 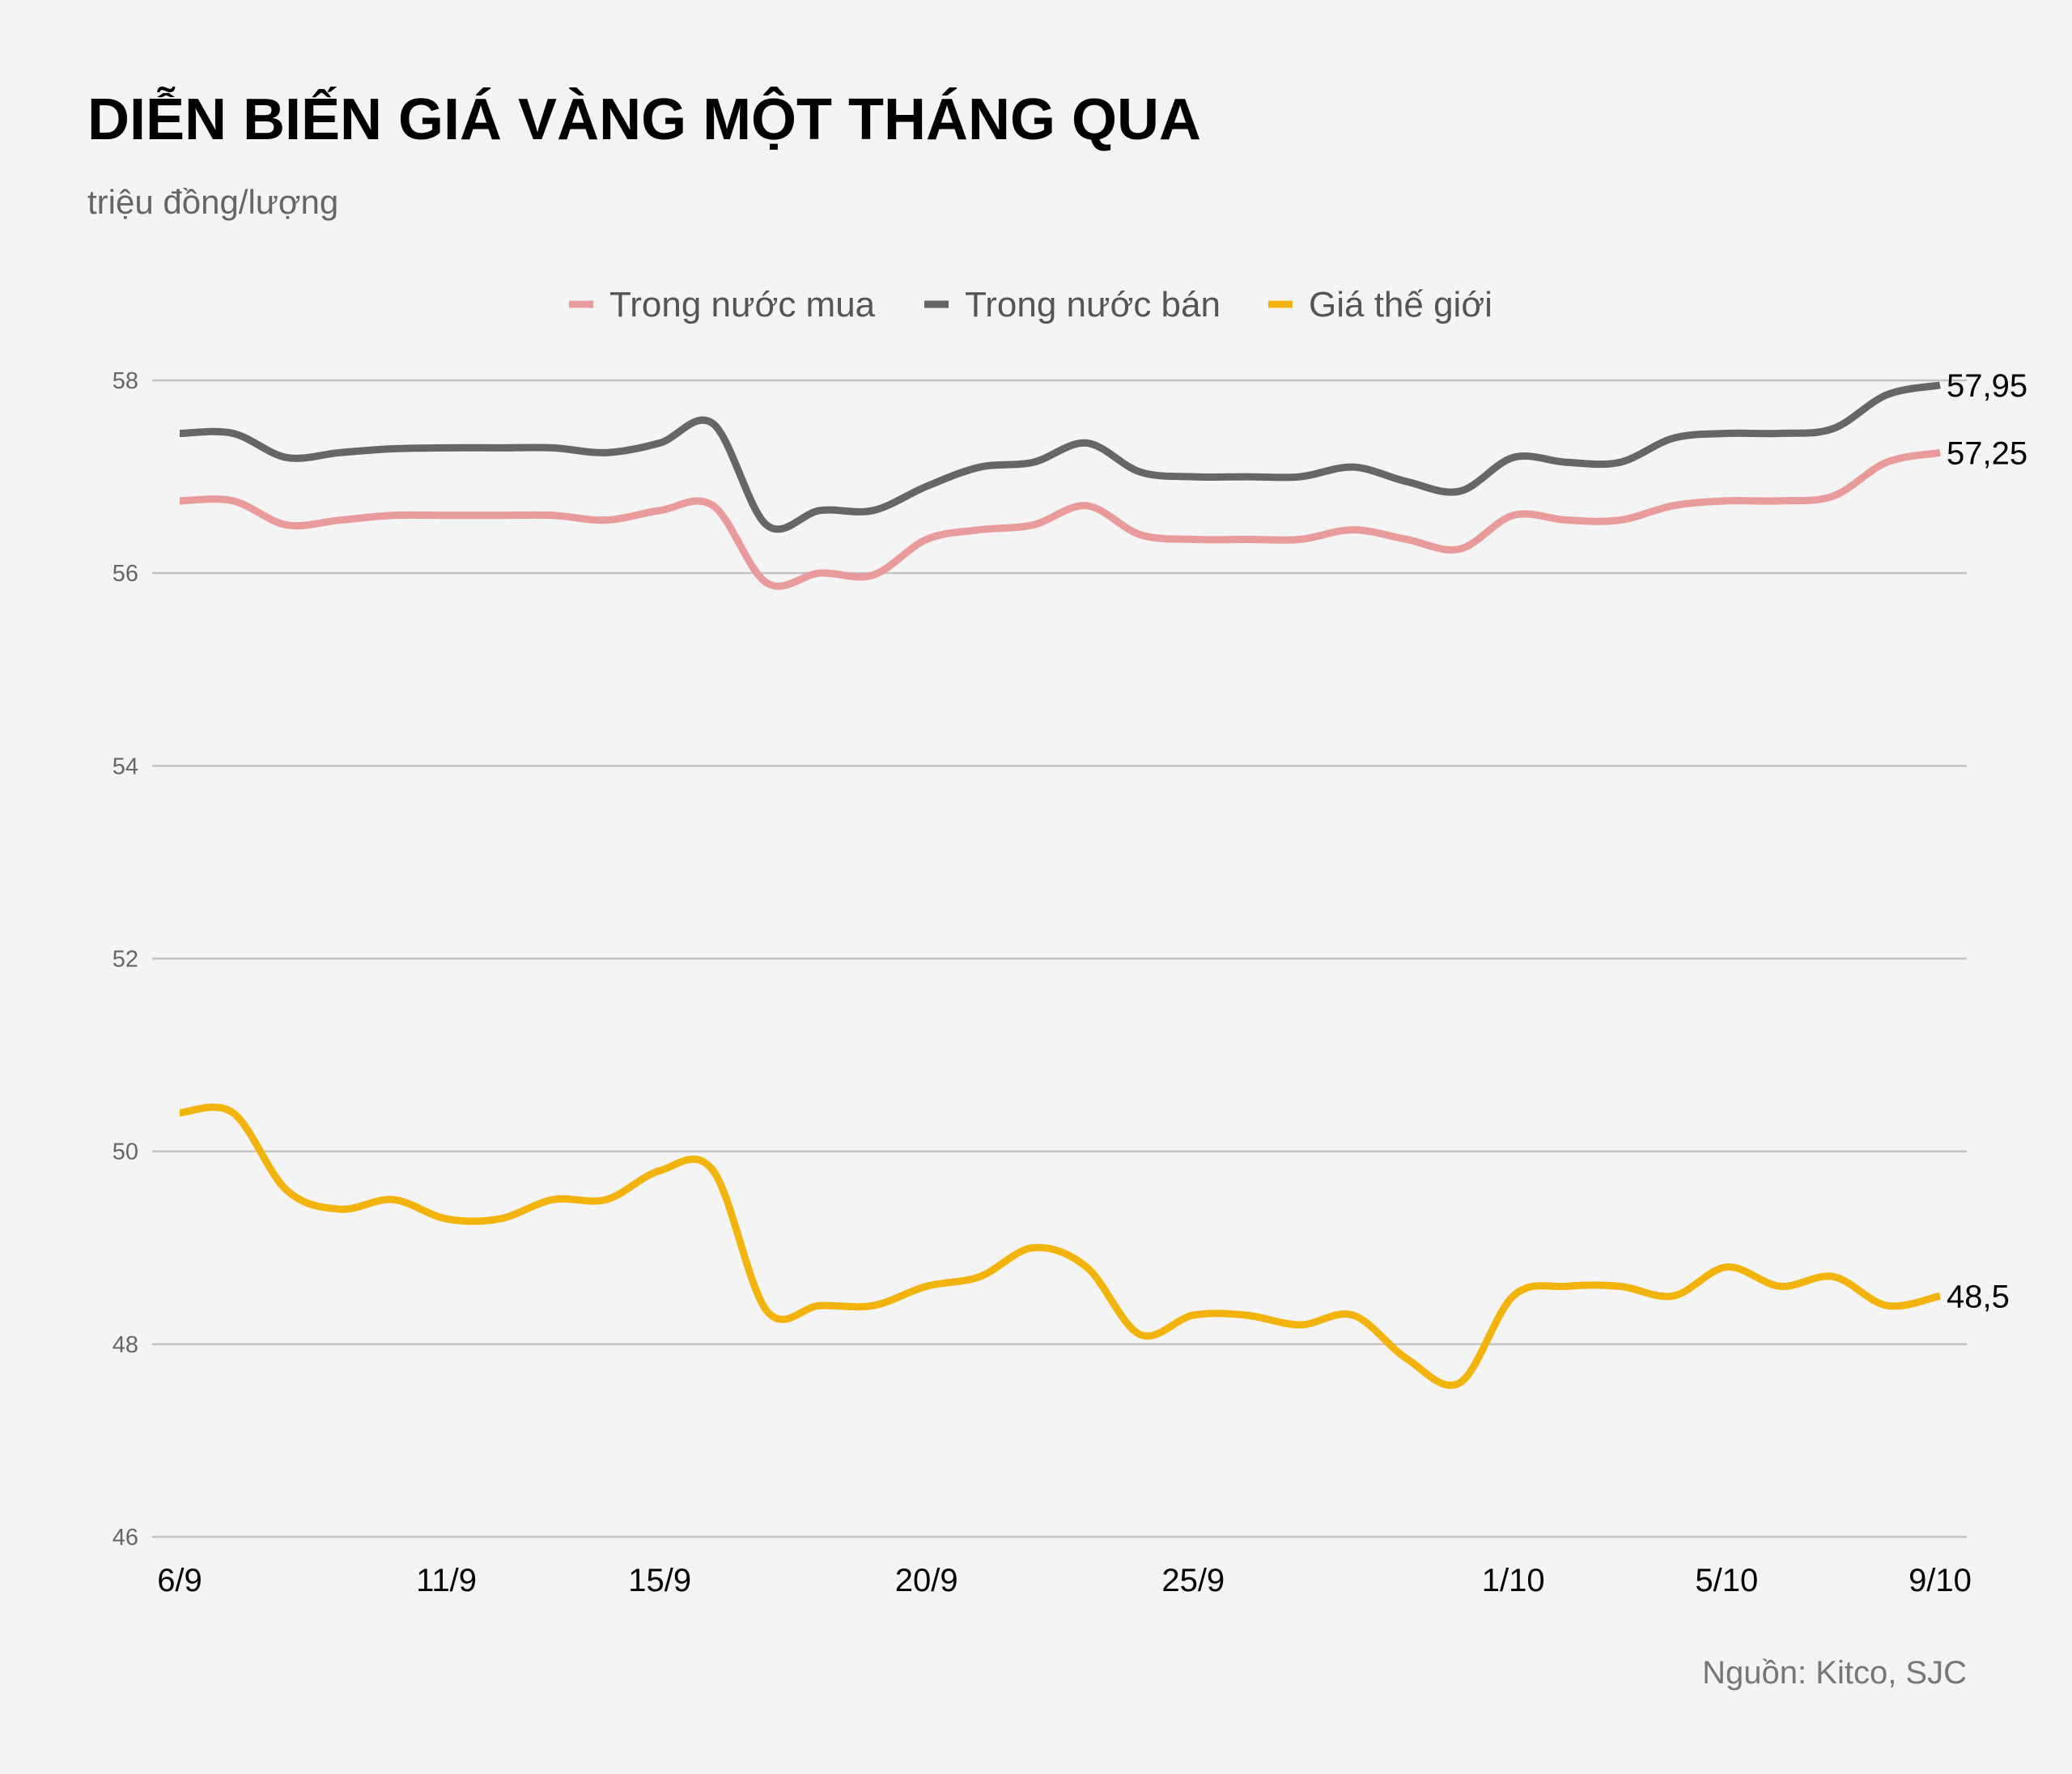 I want to click on legend: Trong nước mua Trong nước bán Giá thế giới, so click(x=1030, y=305).